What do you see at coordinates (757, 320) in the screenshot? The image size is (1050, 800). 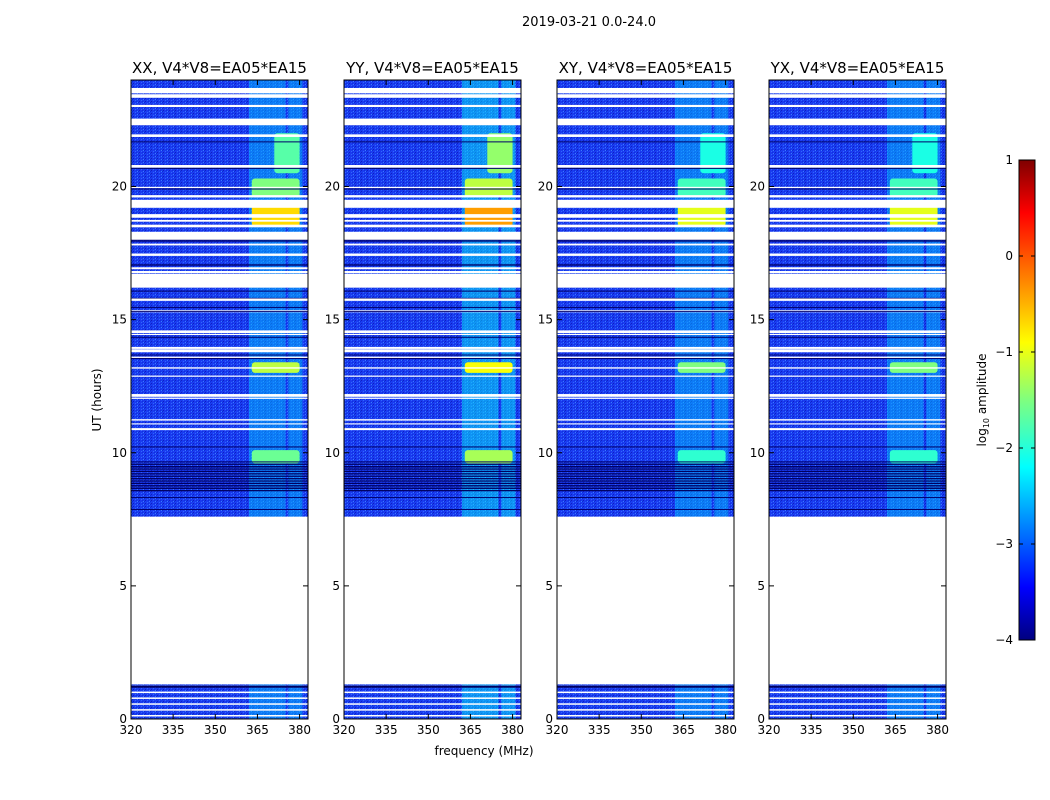 I see `y-tick-label: 15` at bounding box center [757, 320].